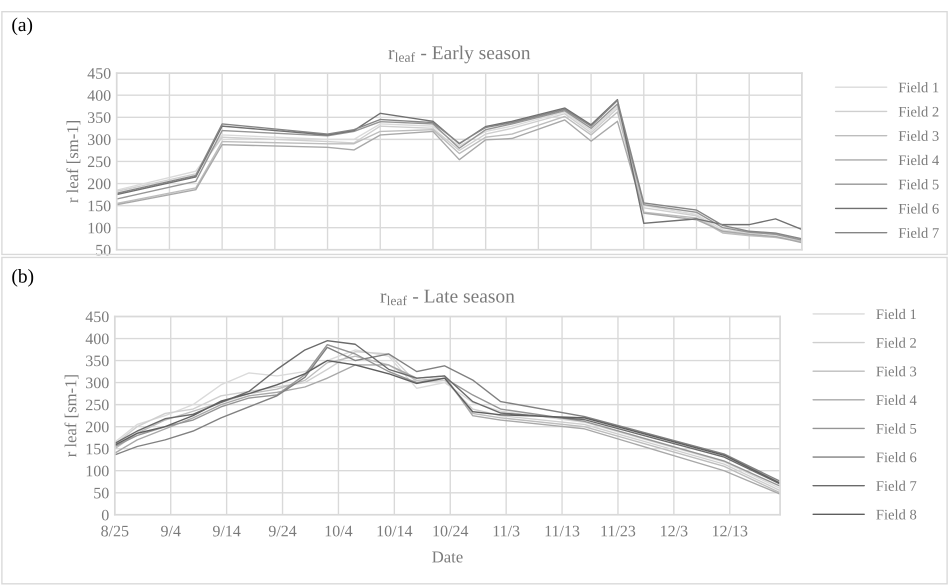 This screenshot has height=585, width=949. I want to click on x-tick-label: 10/4, so click(339, 531).